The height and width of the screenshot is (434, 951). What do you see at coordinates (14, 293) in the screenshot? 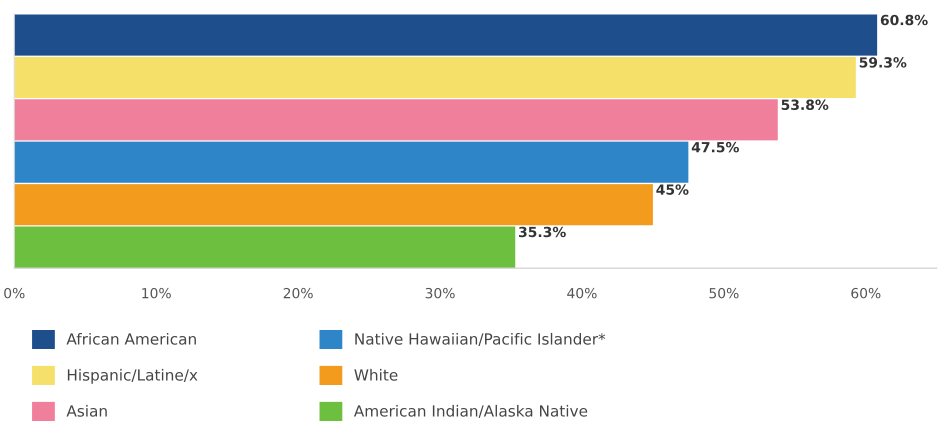
I see `x-tick-label: 0%` at bounding box center [14, 293].